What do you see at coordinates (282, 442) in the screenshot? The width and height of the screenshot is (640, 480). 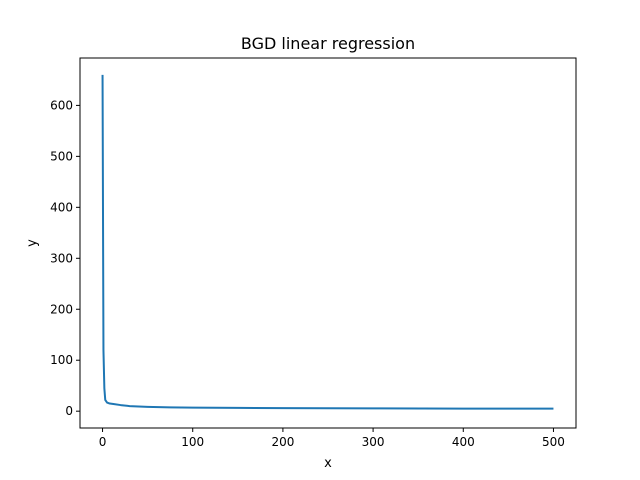 I see `x-tick-label: 200` at bounding box center [282, 442].